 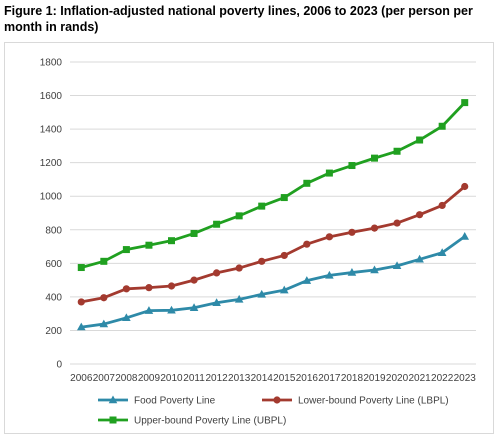 I want to click on x-tick-label: 2009, so click(x=149, y=378).